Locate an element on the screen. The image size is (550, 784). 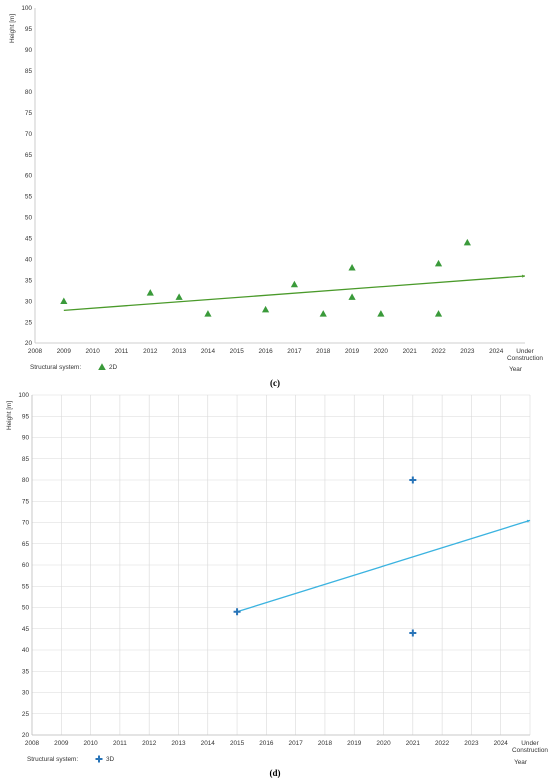
legend-entry-label: 2D is located at coordinates (113, 367).